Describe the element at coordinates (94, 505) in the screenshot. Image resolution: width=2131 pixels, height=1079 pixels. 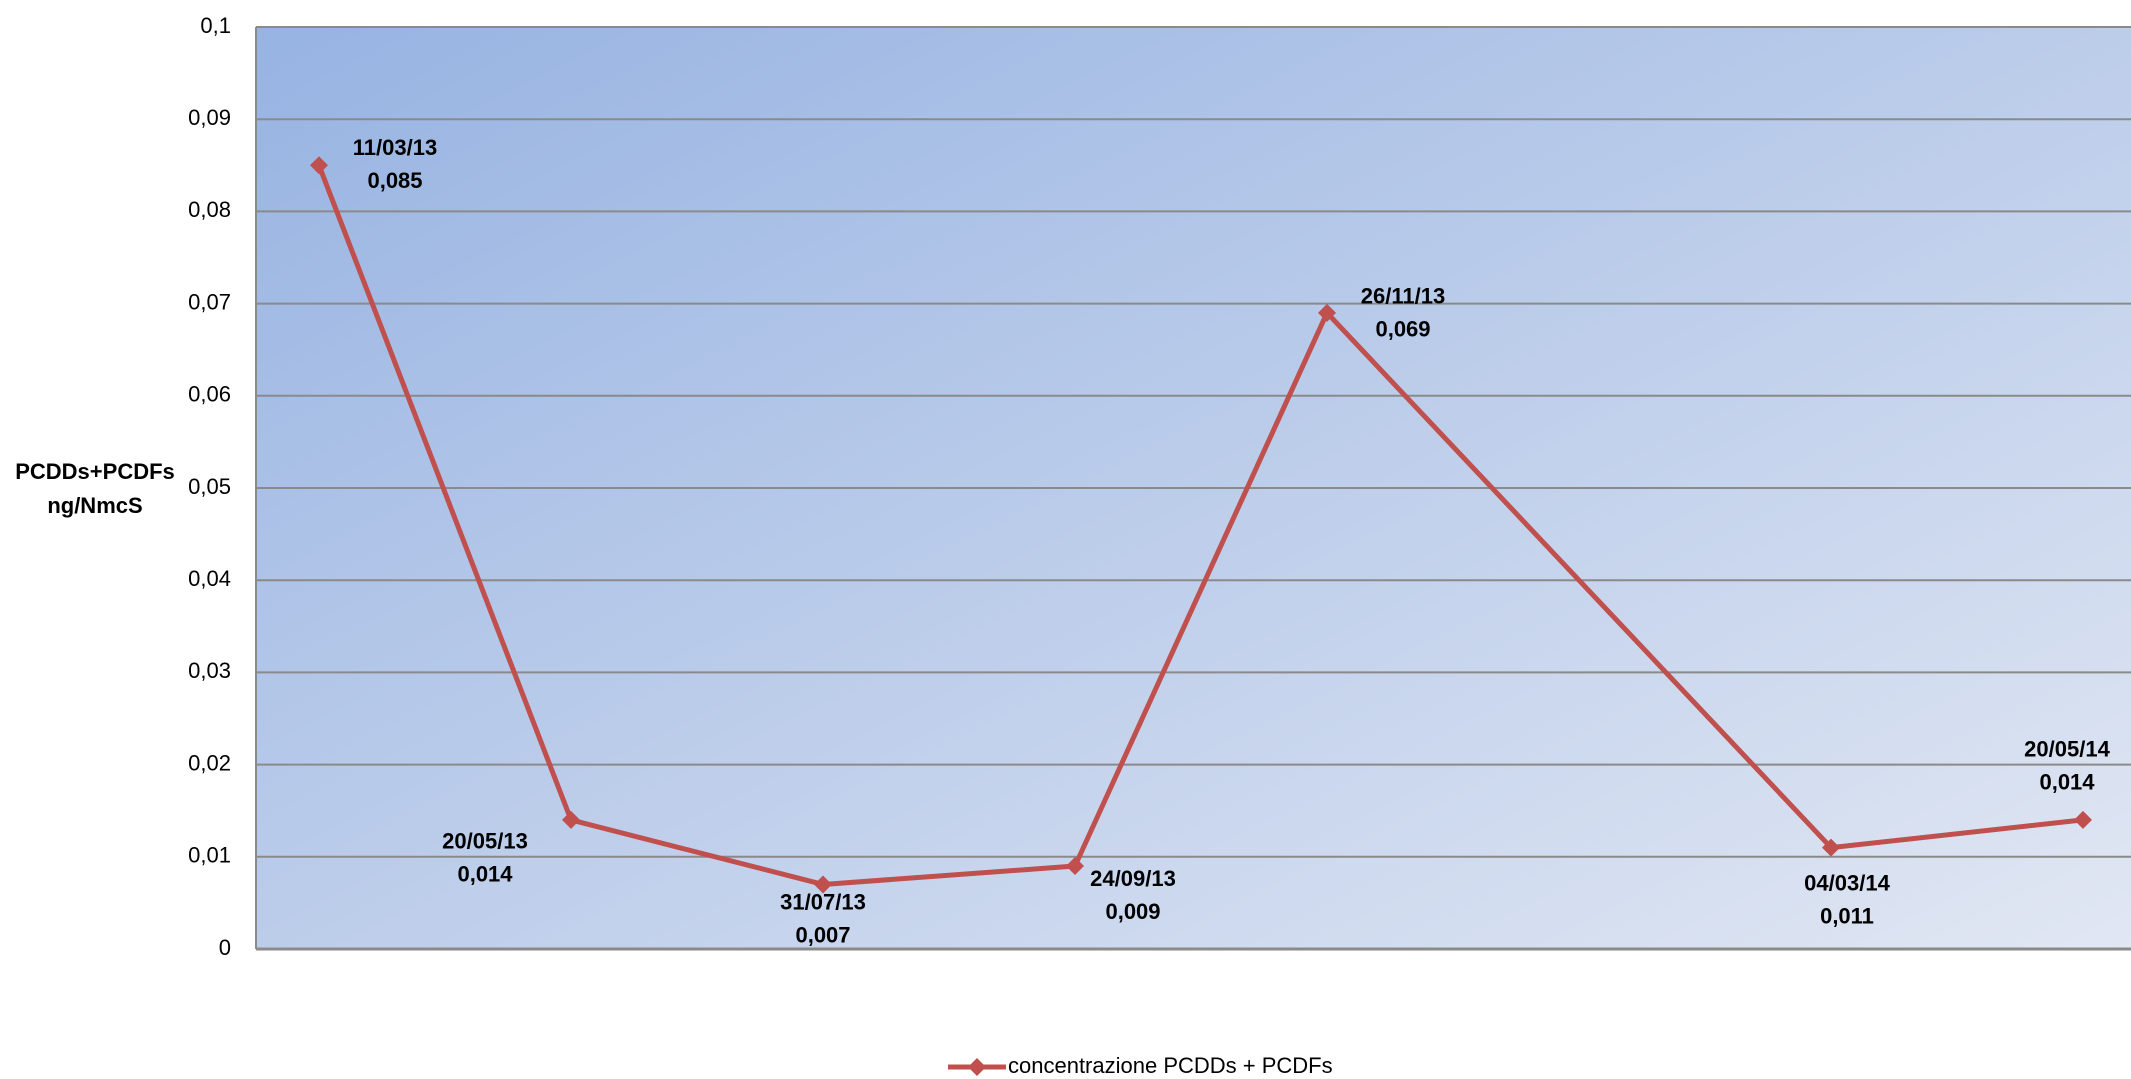
I see `y-axis-title: ng/NmcS` at that location.